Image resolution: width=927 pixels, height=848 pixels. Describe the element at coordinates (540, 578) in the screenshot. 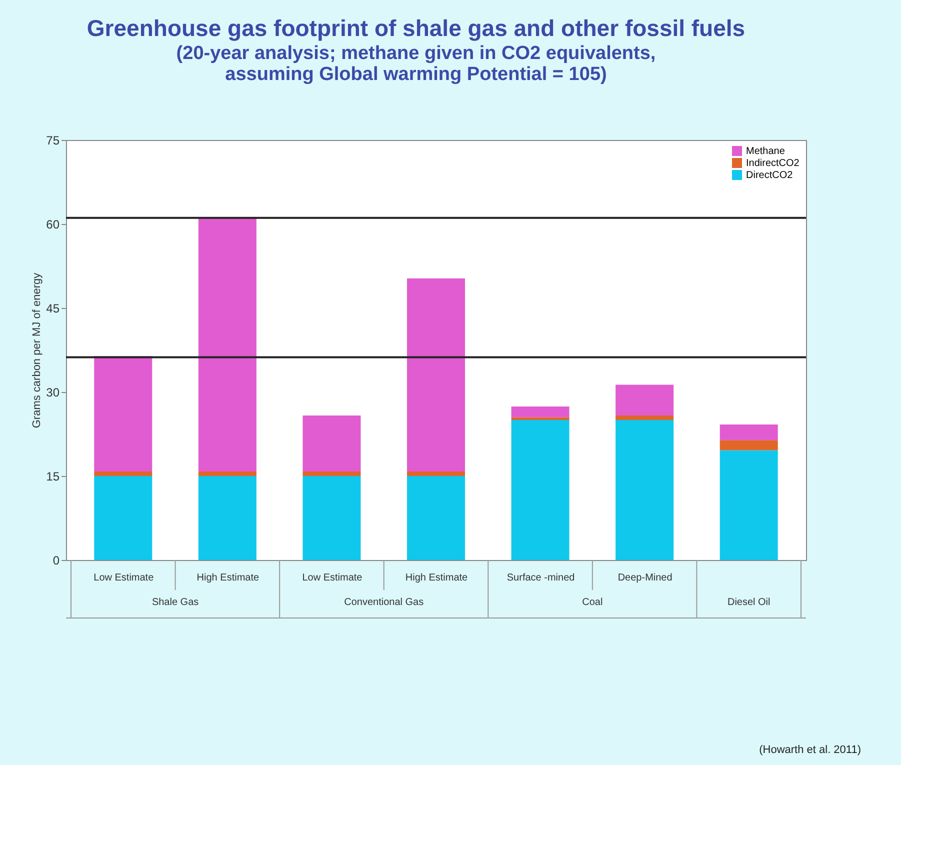

I see `x-tick-label: Surface -mined` at that location.